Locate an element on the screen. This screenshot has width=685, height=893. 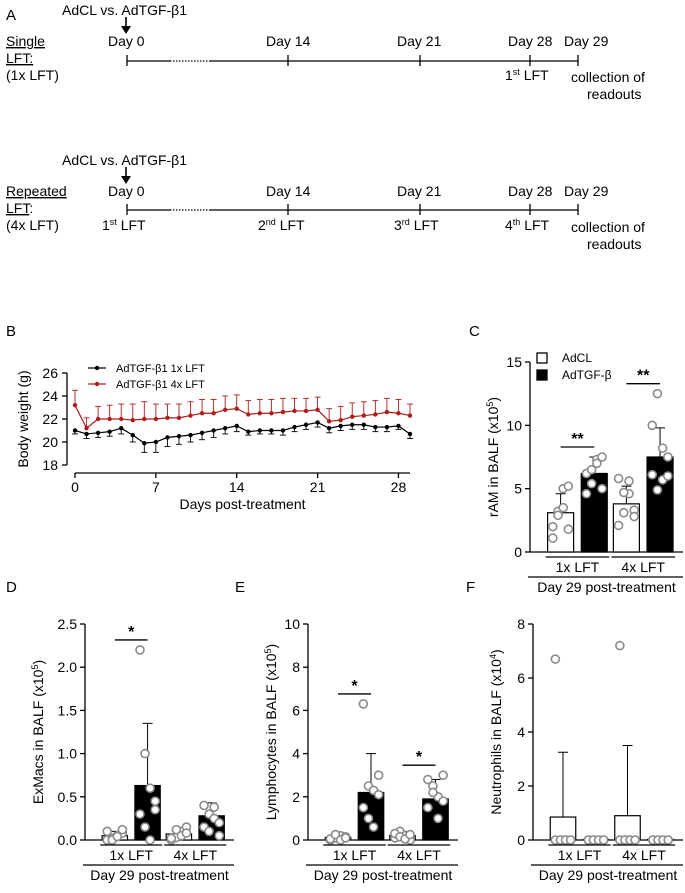
y-tick-label: 0.0 is located at coordinates (68, 840).